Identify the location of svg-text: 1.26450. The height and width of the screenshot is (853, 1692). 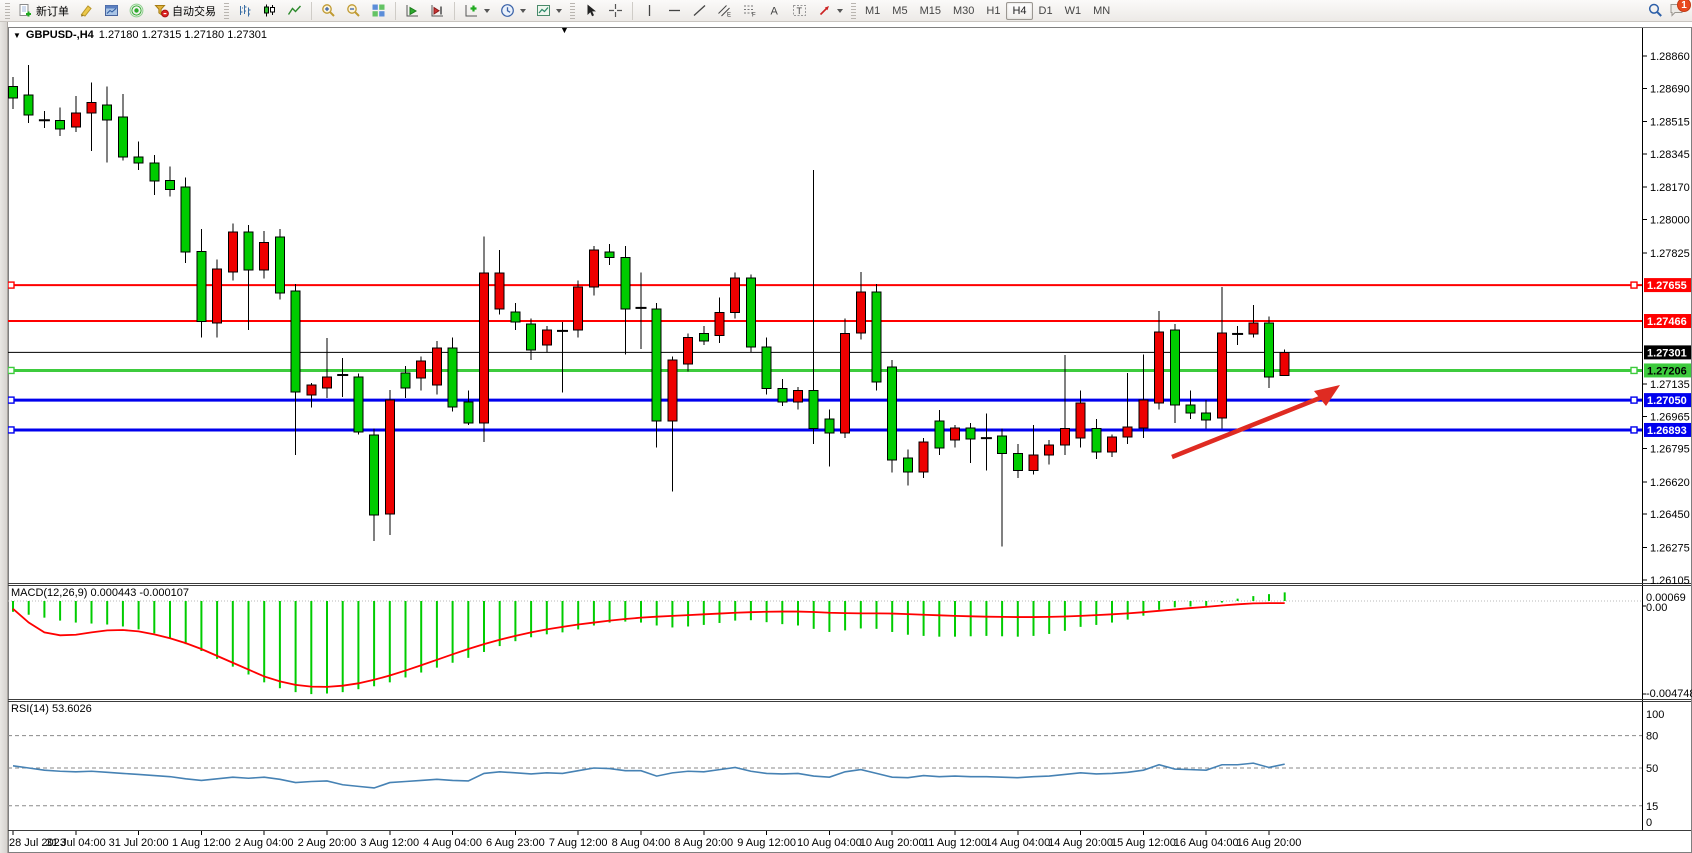
(1670, 515).